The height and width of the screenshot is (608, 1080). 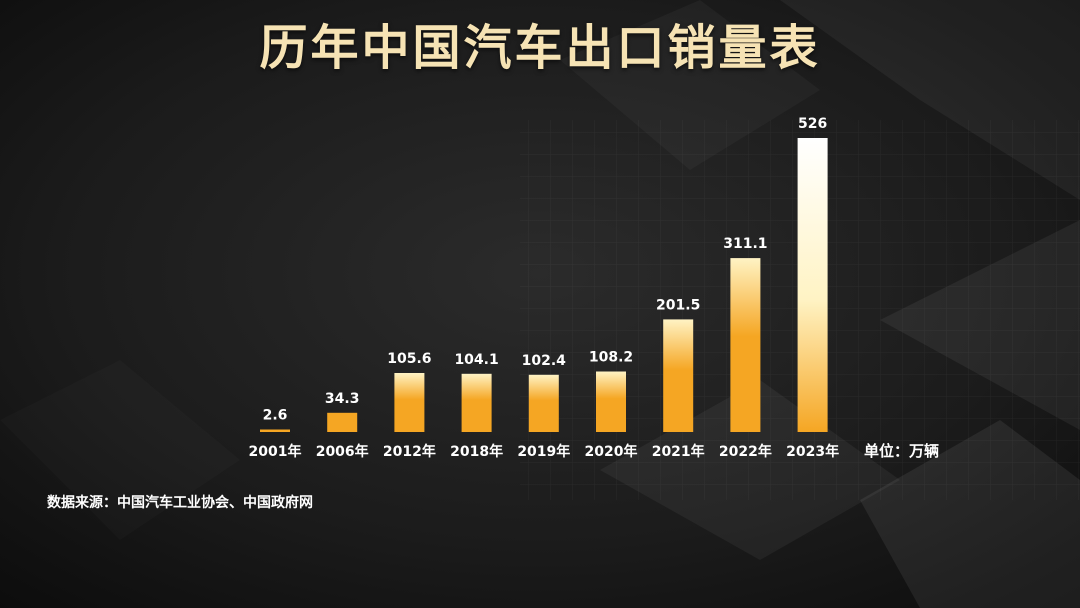 What do you see at coordinates (611, 451) in the screenshot?
I see `x-tick-label: 2020年` at bounding box center [611, 451].